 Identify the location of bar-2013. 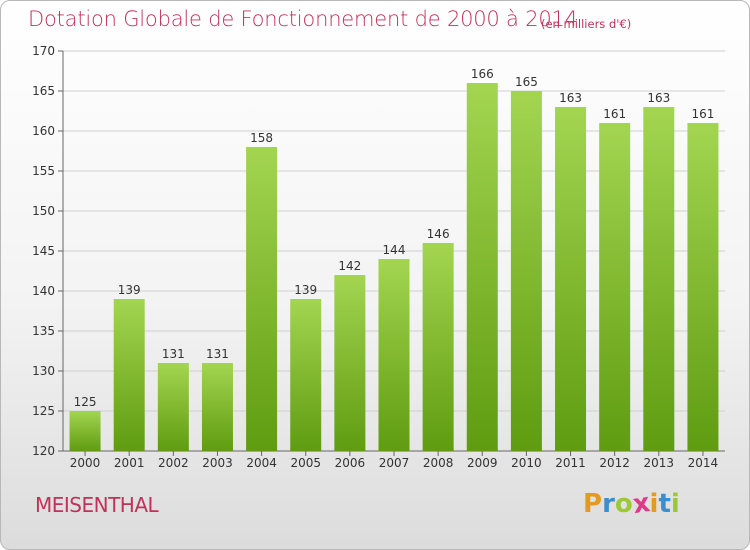
(659, 279).